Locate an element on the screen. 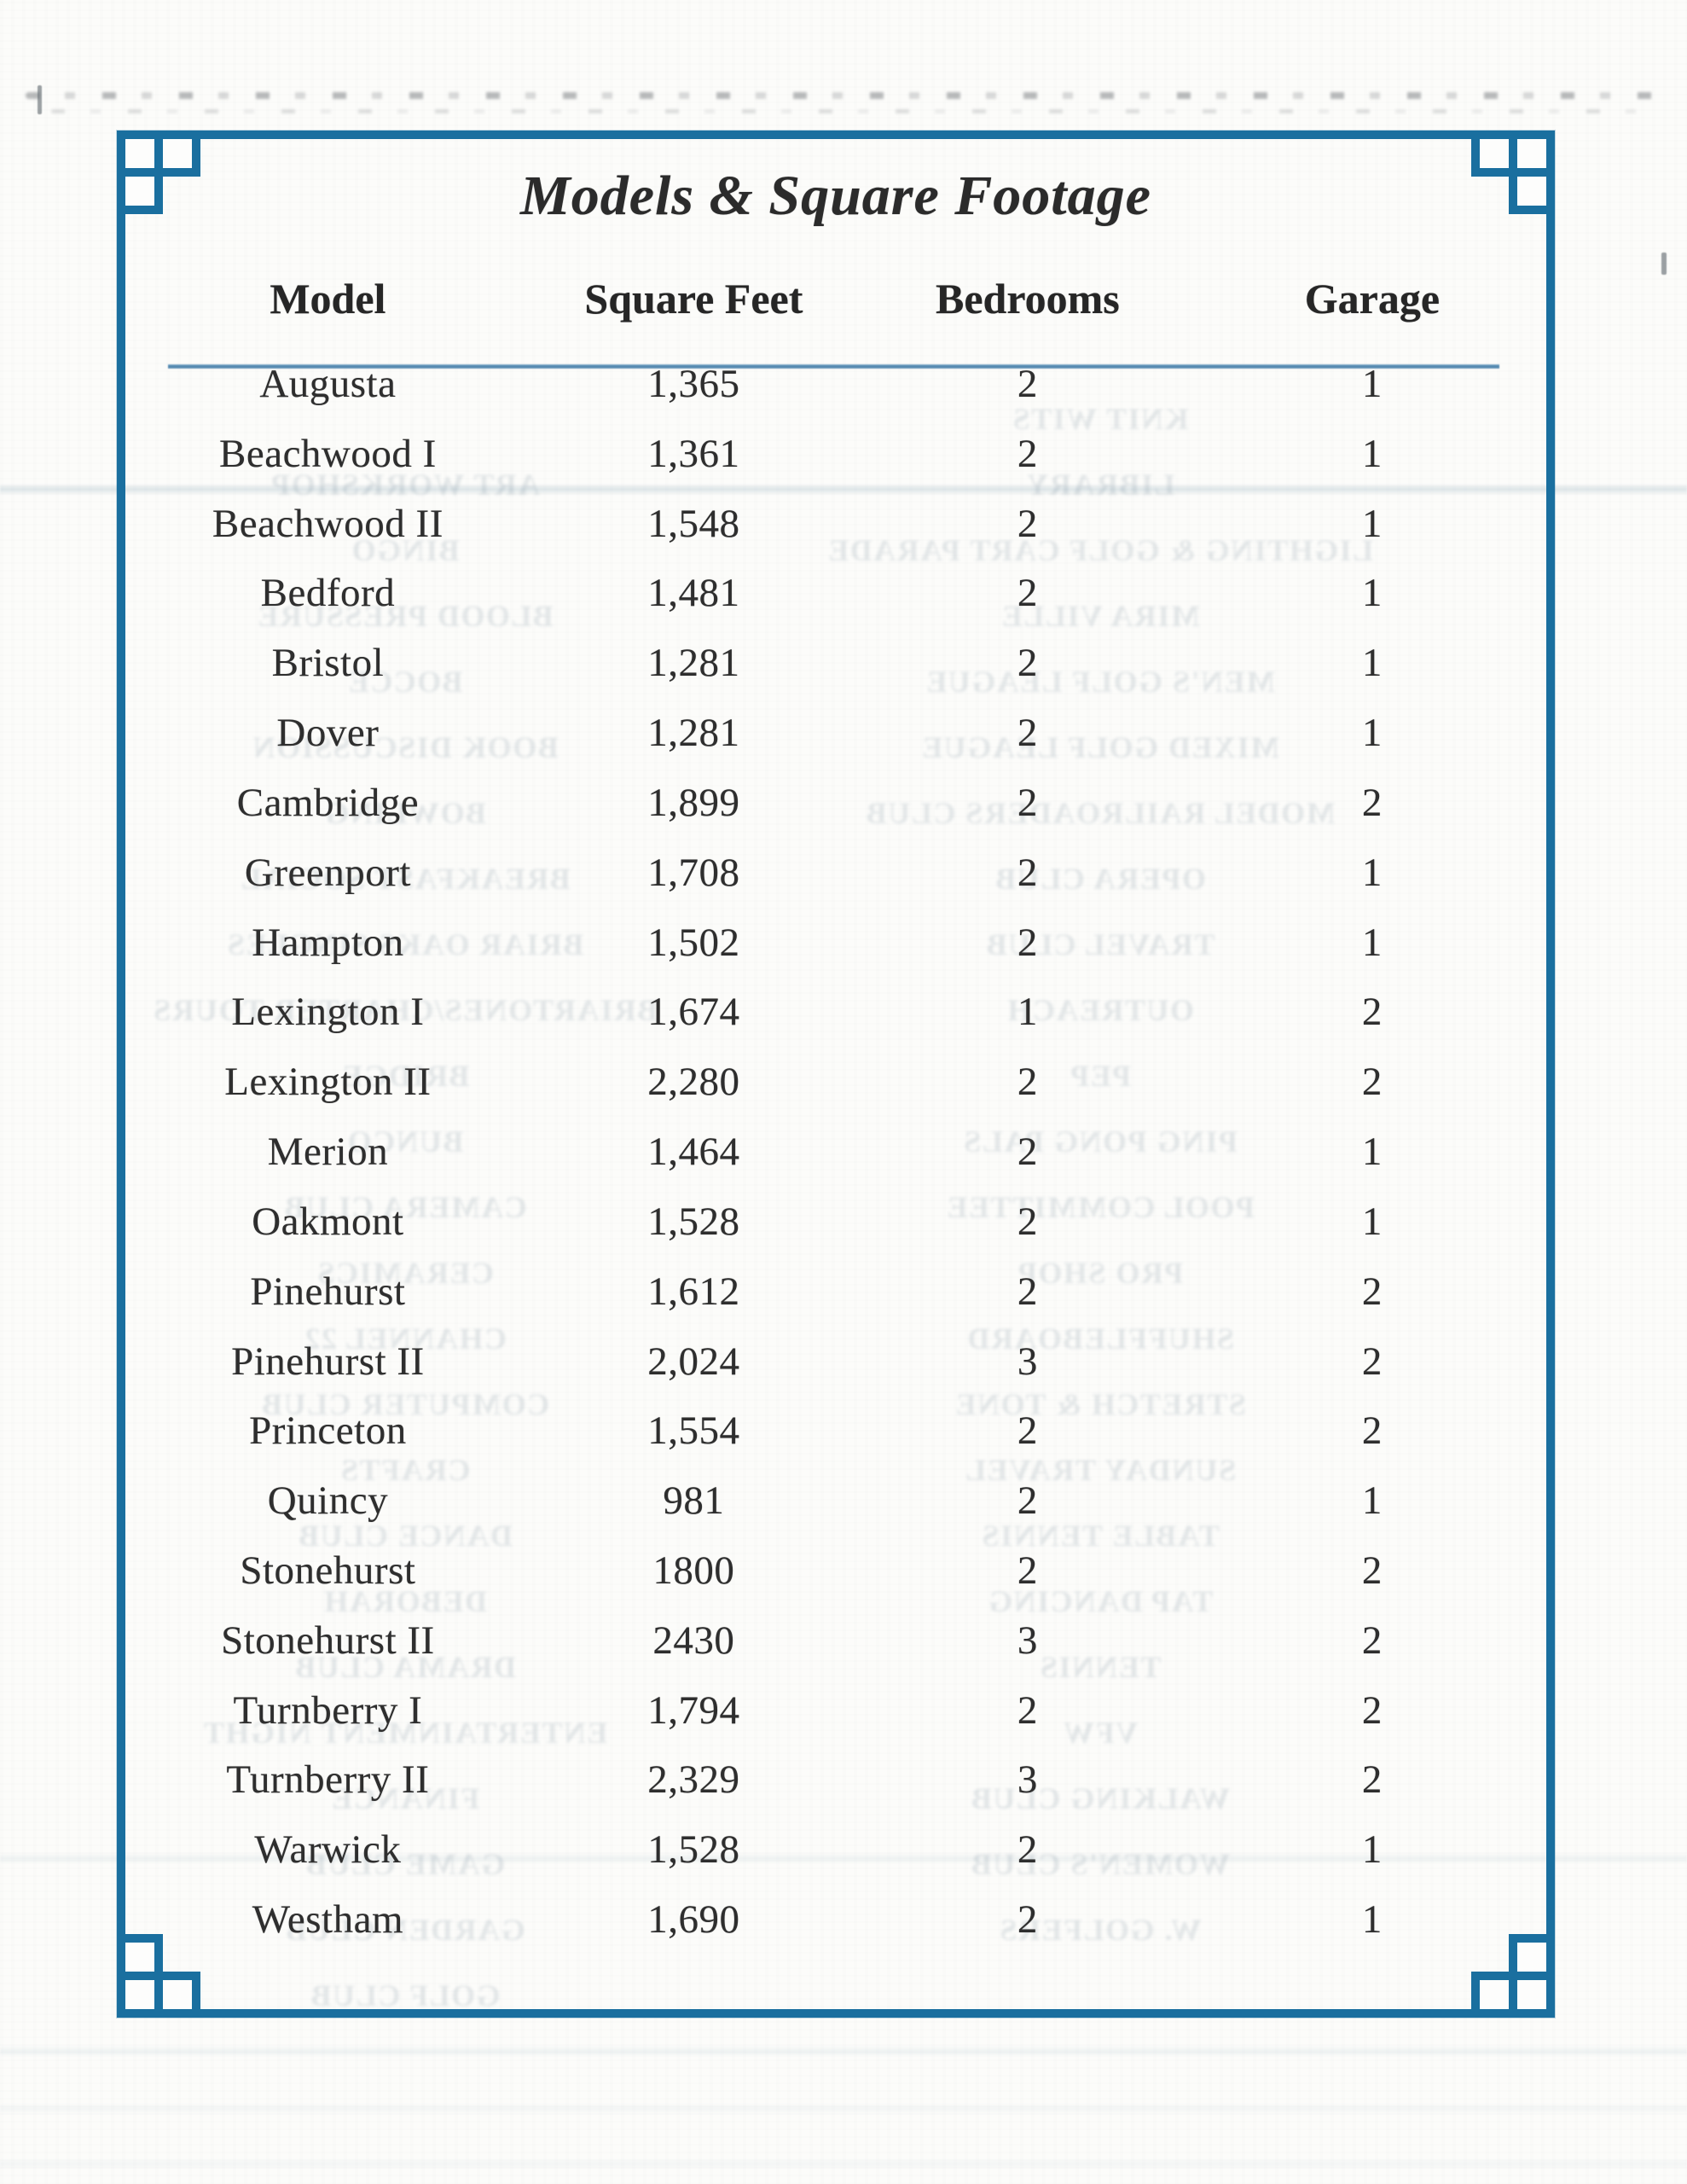 Image resolution: width=1687 pixels, height=2184 pixels. cell-square-feet: 1,548 is located at coordinates (694, 523).